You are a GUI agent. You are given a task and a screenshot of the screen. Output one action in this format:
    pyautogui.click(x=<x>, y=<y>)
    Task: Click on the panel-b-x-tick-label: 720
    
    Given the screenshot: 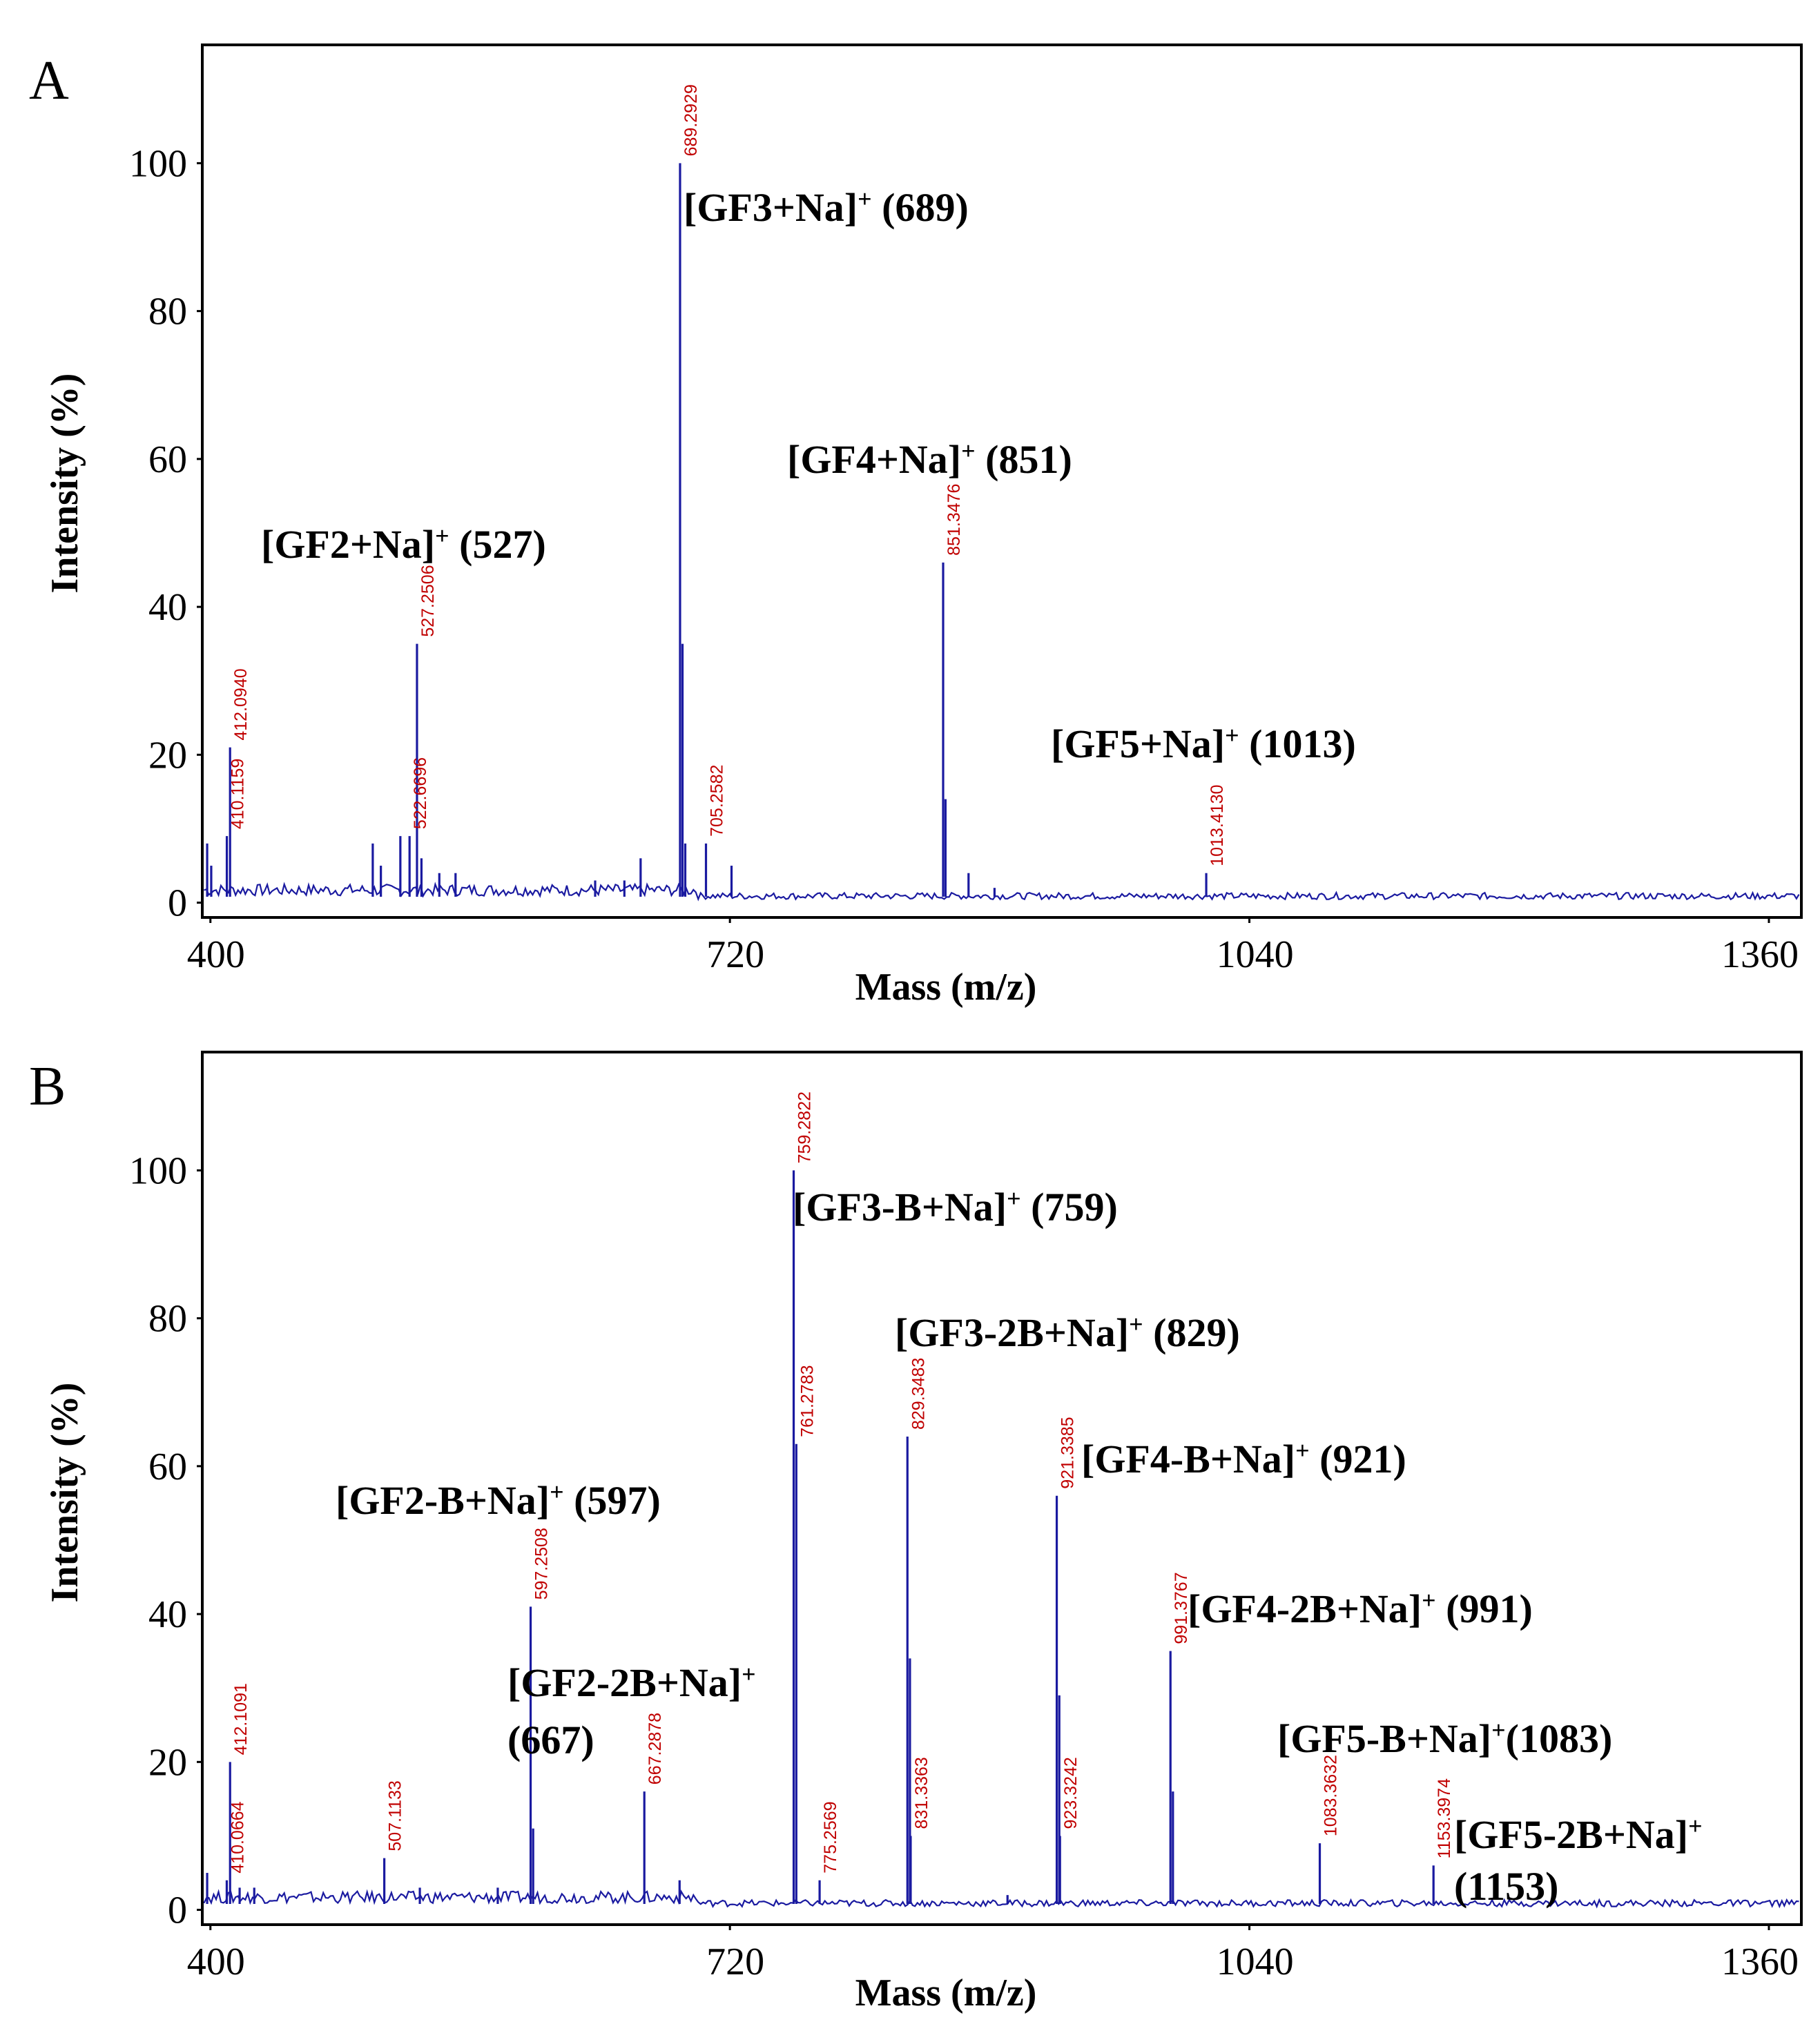 What is the action you would take?
    pyautogui.click(x=735, y=1962)
    